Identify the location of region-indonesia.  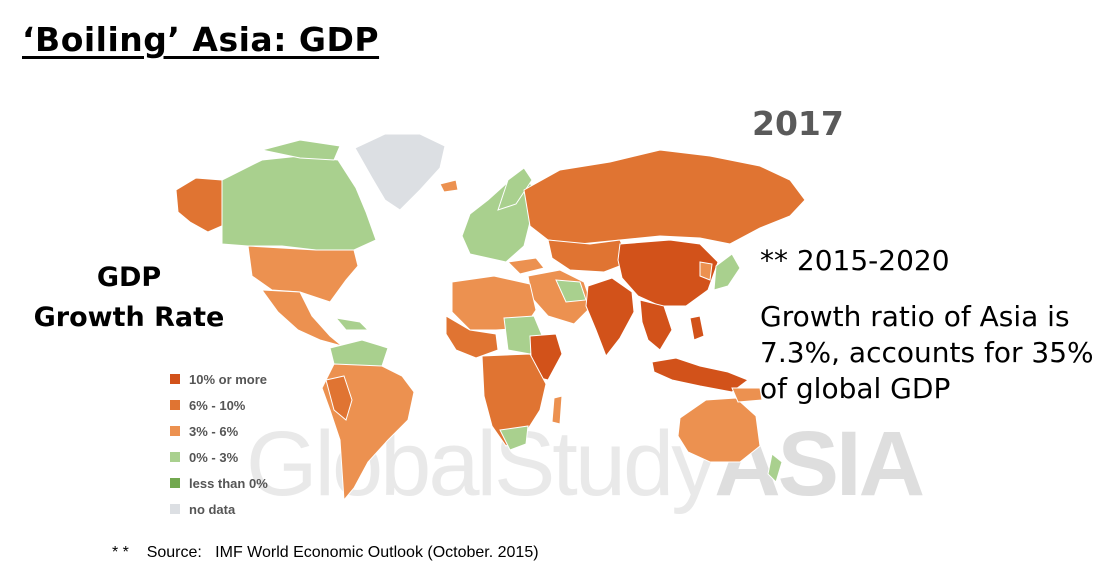
(700, 375).